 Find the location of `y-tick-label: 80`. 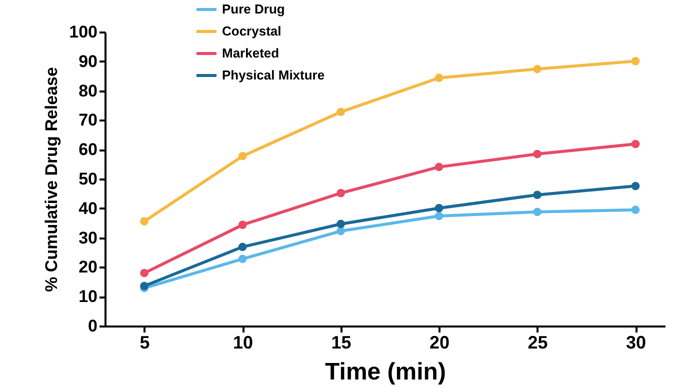

y-tick-label: 80 is located at coordinates (88, 90).